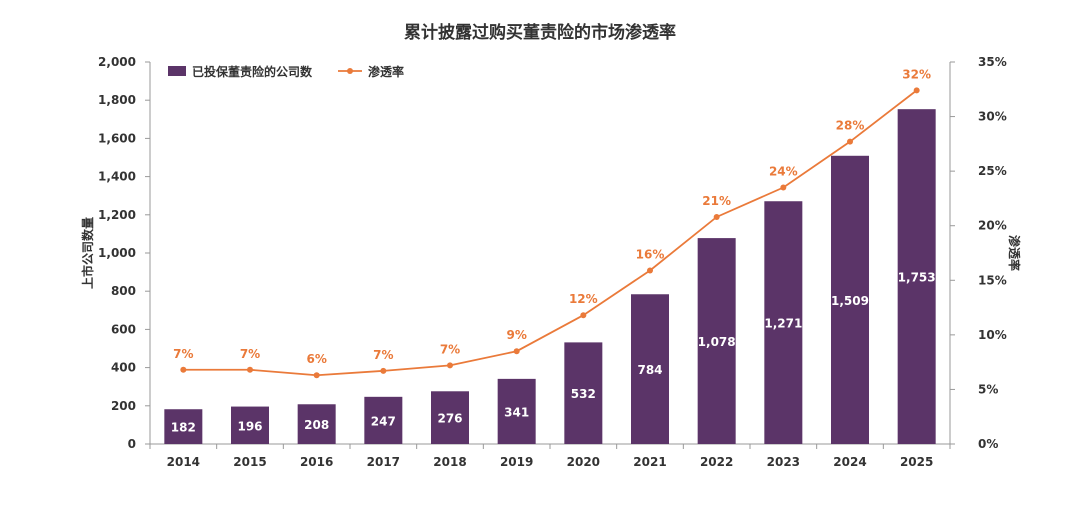 This screenshot has height=505, width=1080. I want to click on y-right-tick-label: 10%, so click(992, 335).